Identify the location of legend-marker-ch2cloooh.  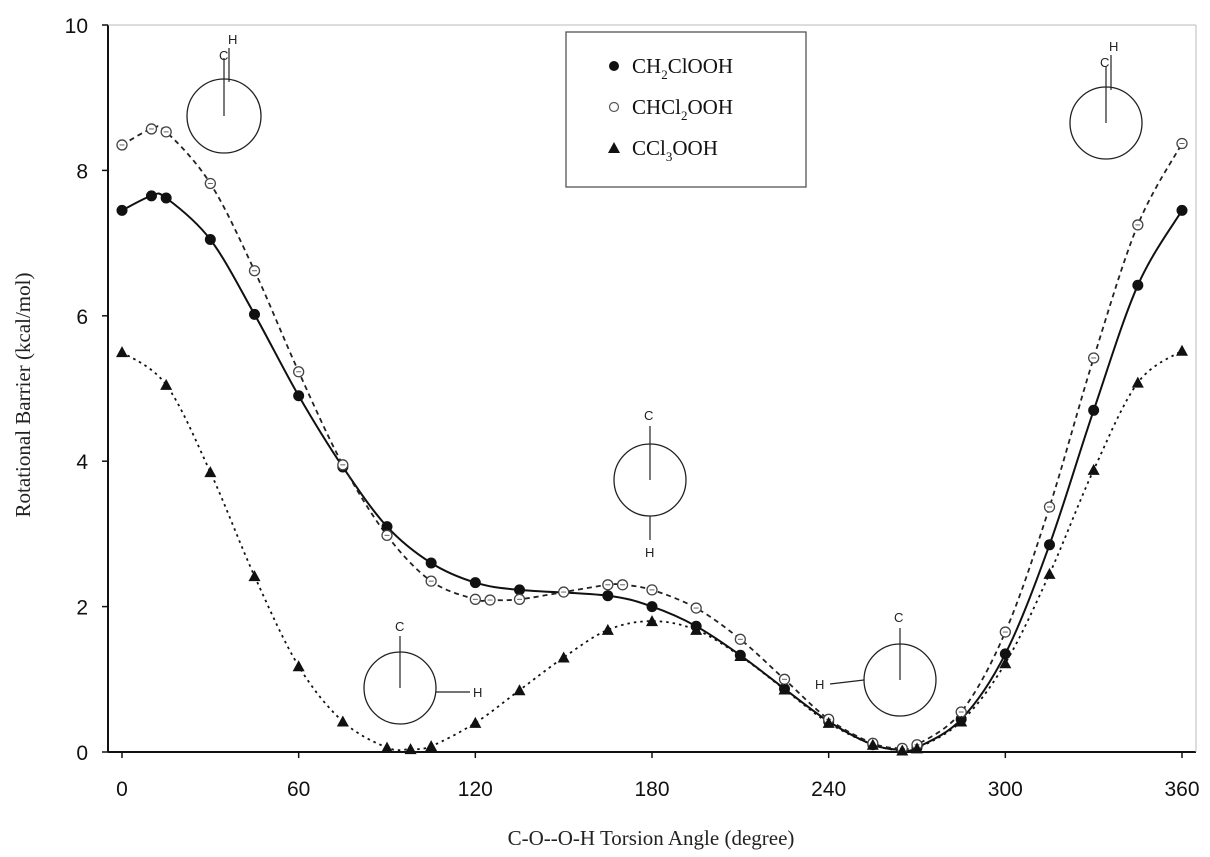
(614, 66).